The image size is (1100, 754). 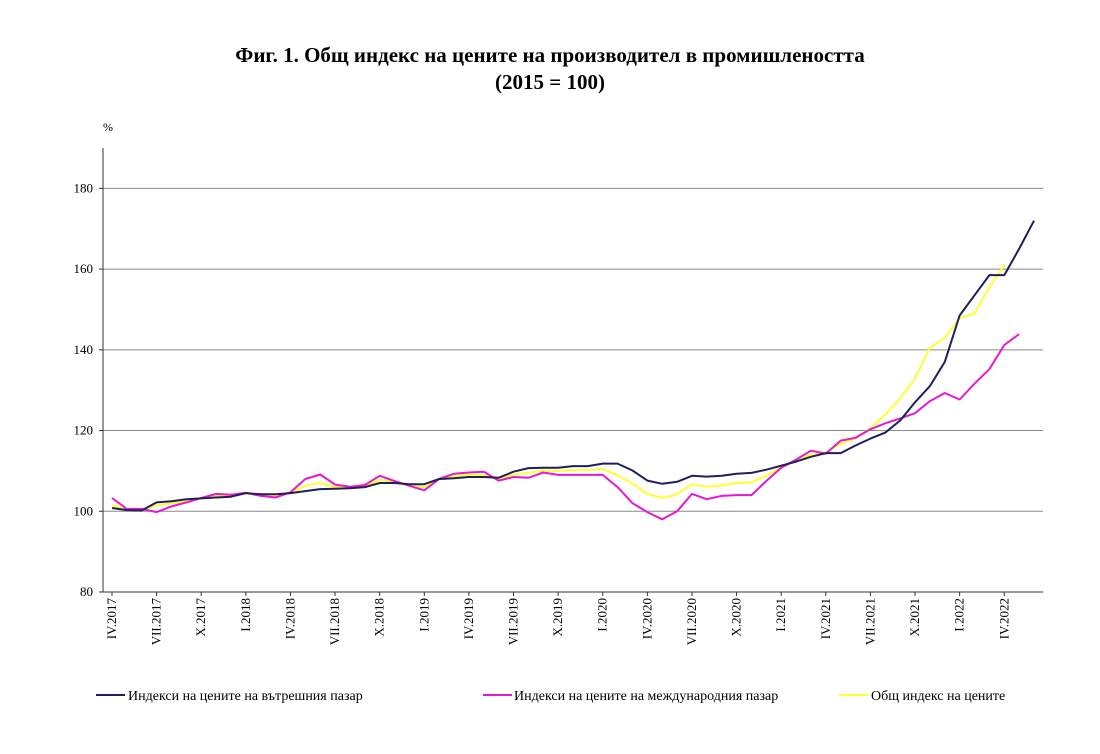 What do you see at coordinates (84, 349) in the screenshot?
I see `y-tick-label-140: 140` at bounding box center [84, 349].